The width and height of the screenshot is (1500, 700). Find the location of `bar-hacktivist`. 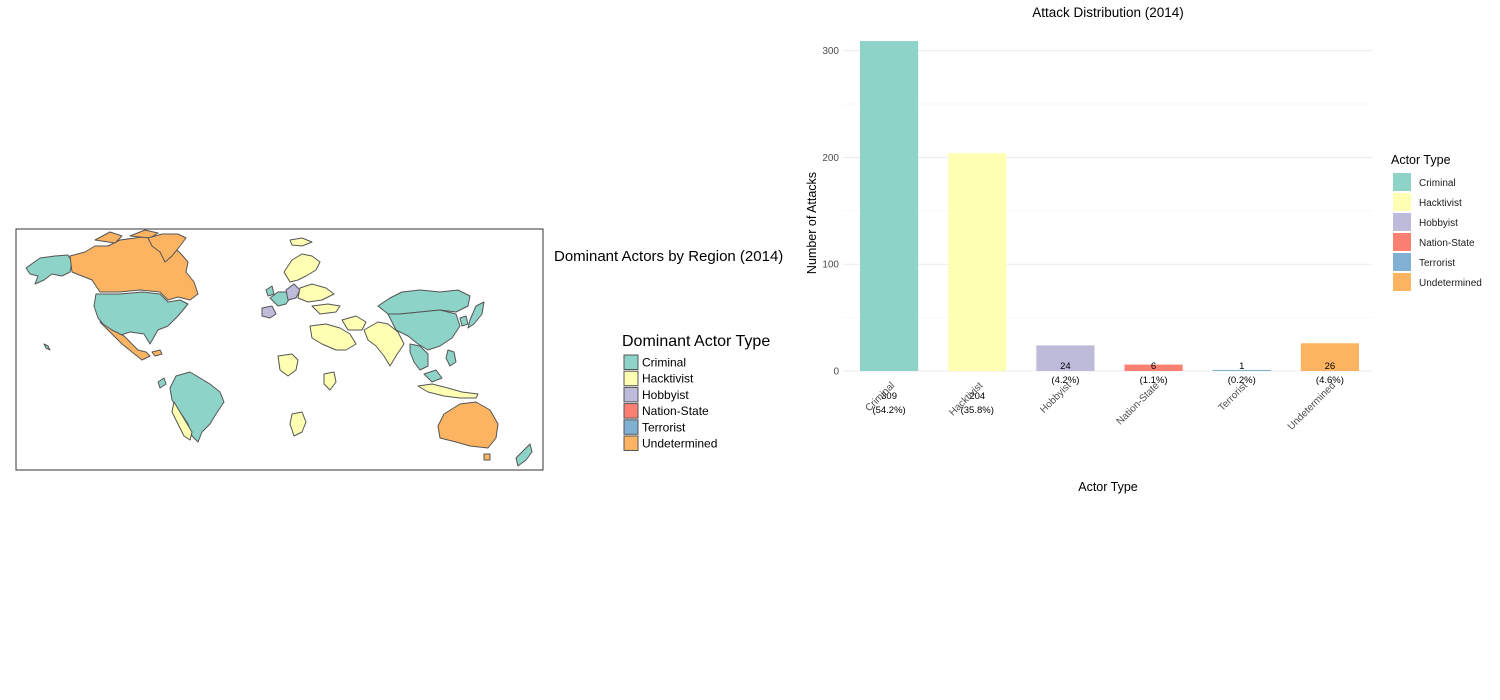

bar-hacktivist is located at coordinates (977, 262).